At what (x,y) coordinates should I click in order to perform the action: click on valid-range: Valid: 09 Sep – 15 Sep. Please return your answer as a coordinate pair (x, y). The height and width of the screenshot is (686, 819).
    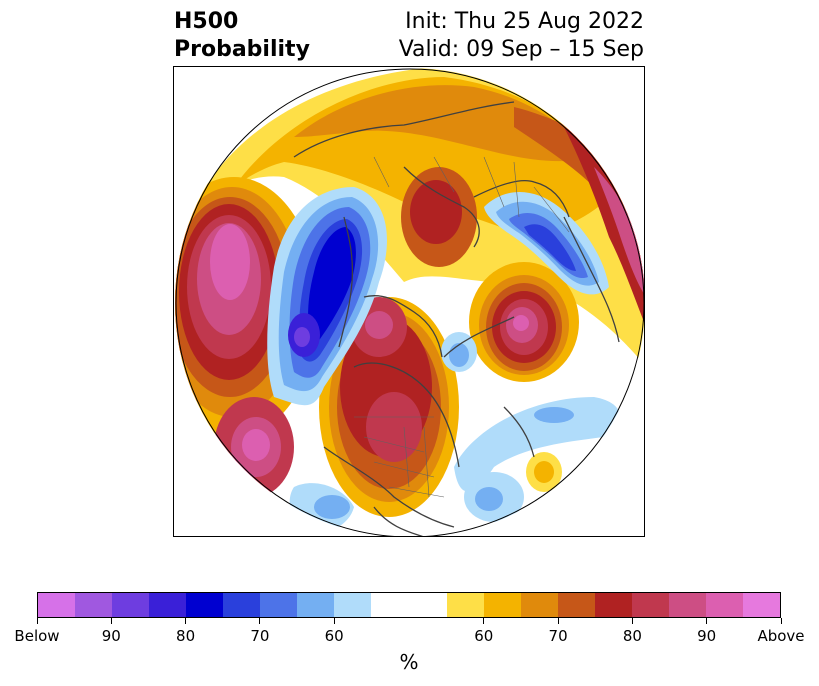
    Looking at the image, I should click on (521, 49).